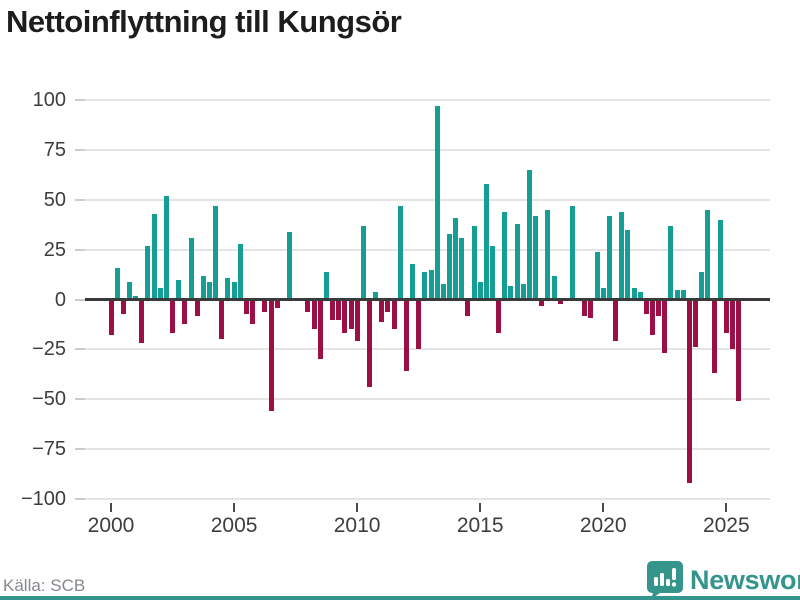 This screenshot has height=600, width=800. What do you see at coordinates (615, 320) in the screenshot?
I see `bar-2020-Q3` at bounding box center [615, 320].